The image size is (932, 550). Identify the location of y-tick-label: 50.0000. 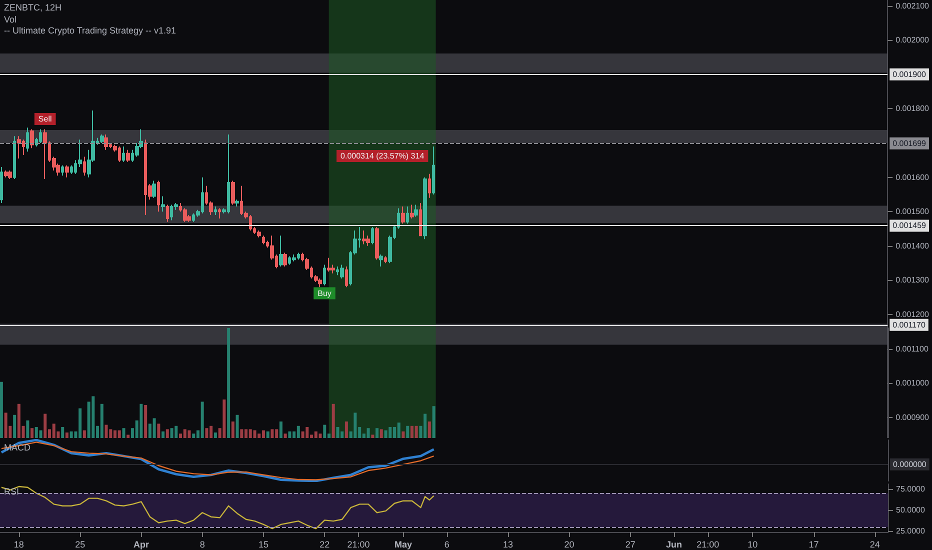
(911, 510).